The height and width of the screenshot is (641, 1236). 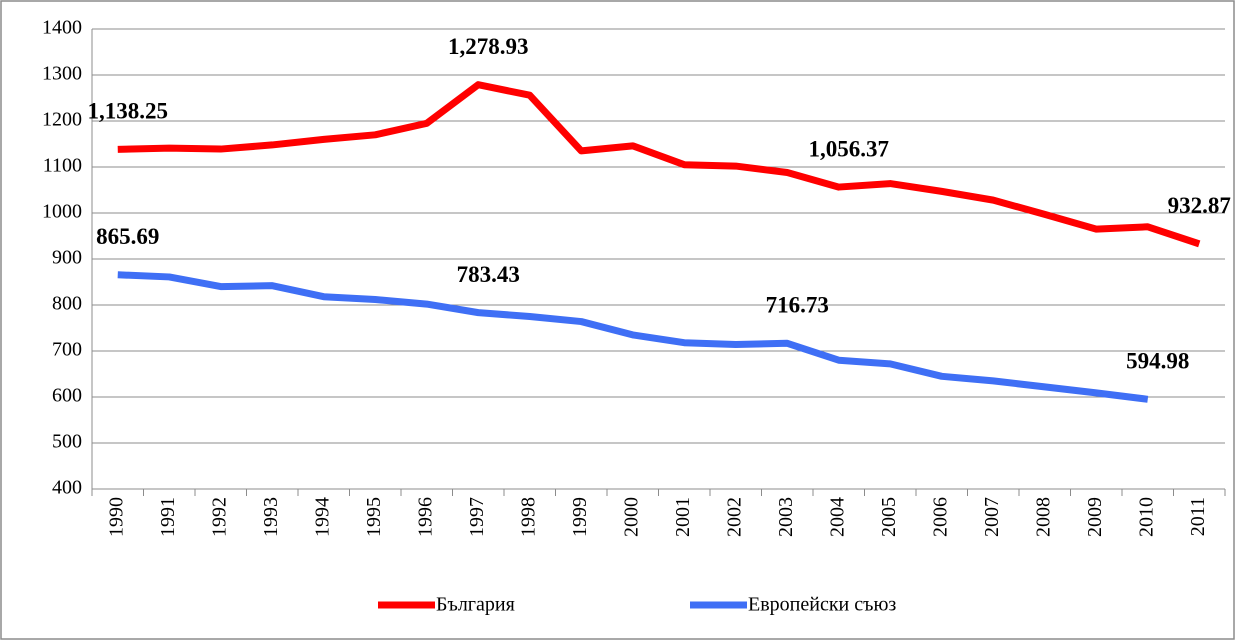 What do you see at coordinates (477, 517) in the screenshot?
I see `x-tick-label: 1997` at bounding box center [477, 517].